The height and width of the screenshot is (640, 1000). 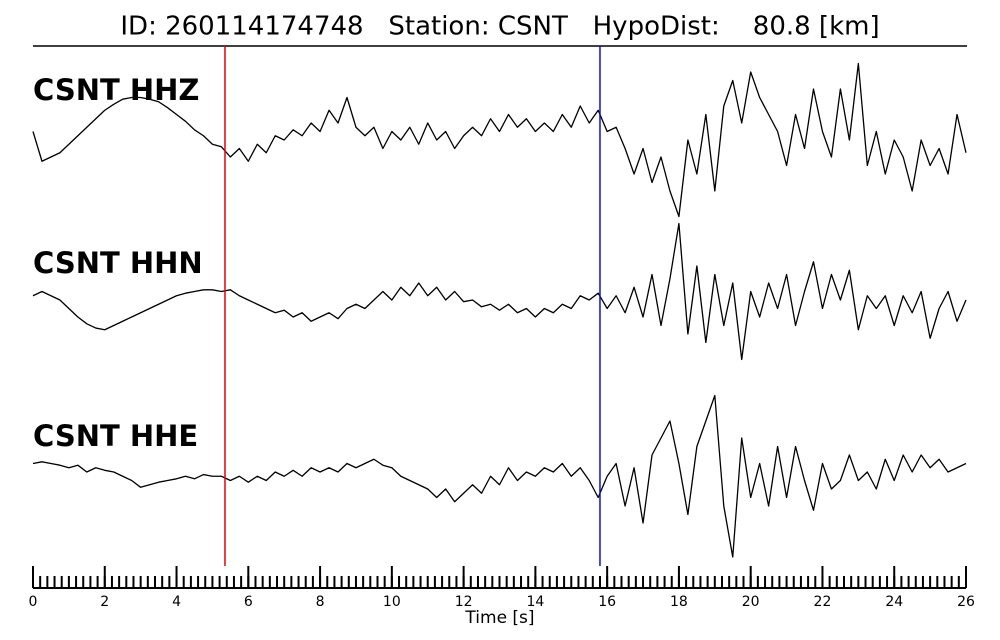 I want to click on x-tick-label: 24, so click(x=894, y=602).